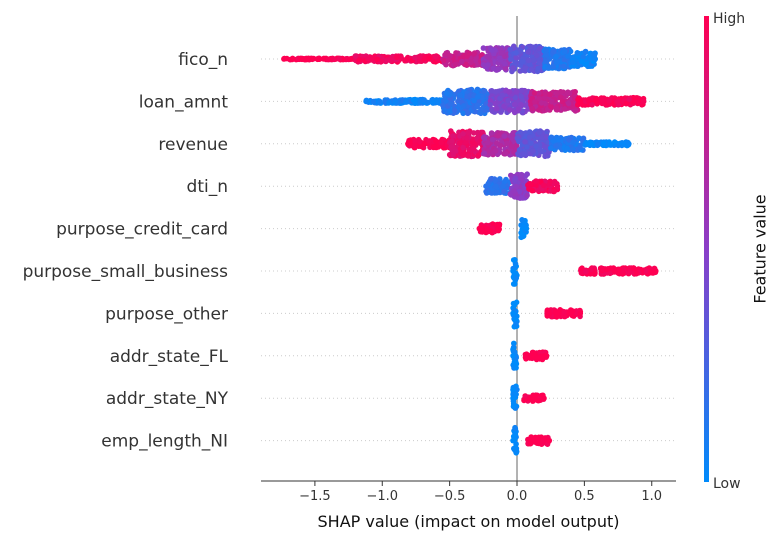 This screenshot has height=540, width=775. Describe the element at coordinates (126, 272) in the screenshot. I see `feature-label: purpose_small_business` at that location.